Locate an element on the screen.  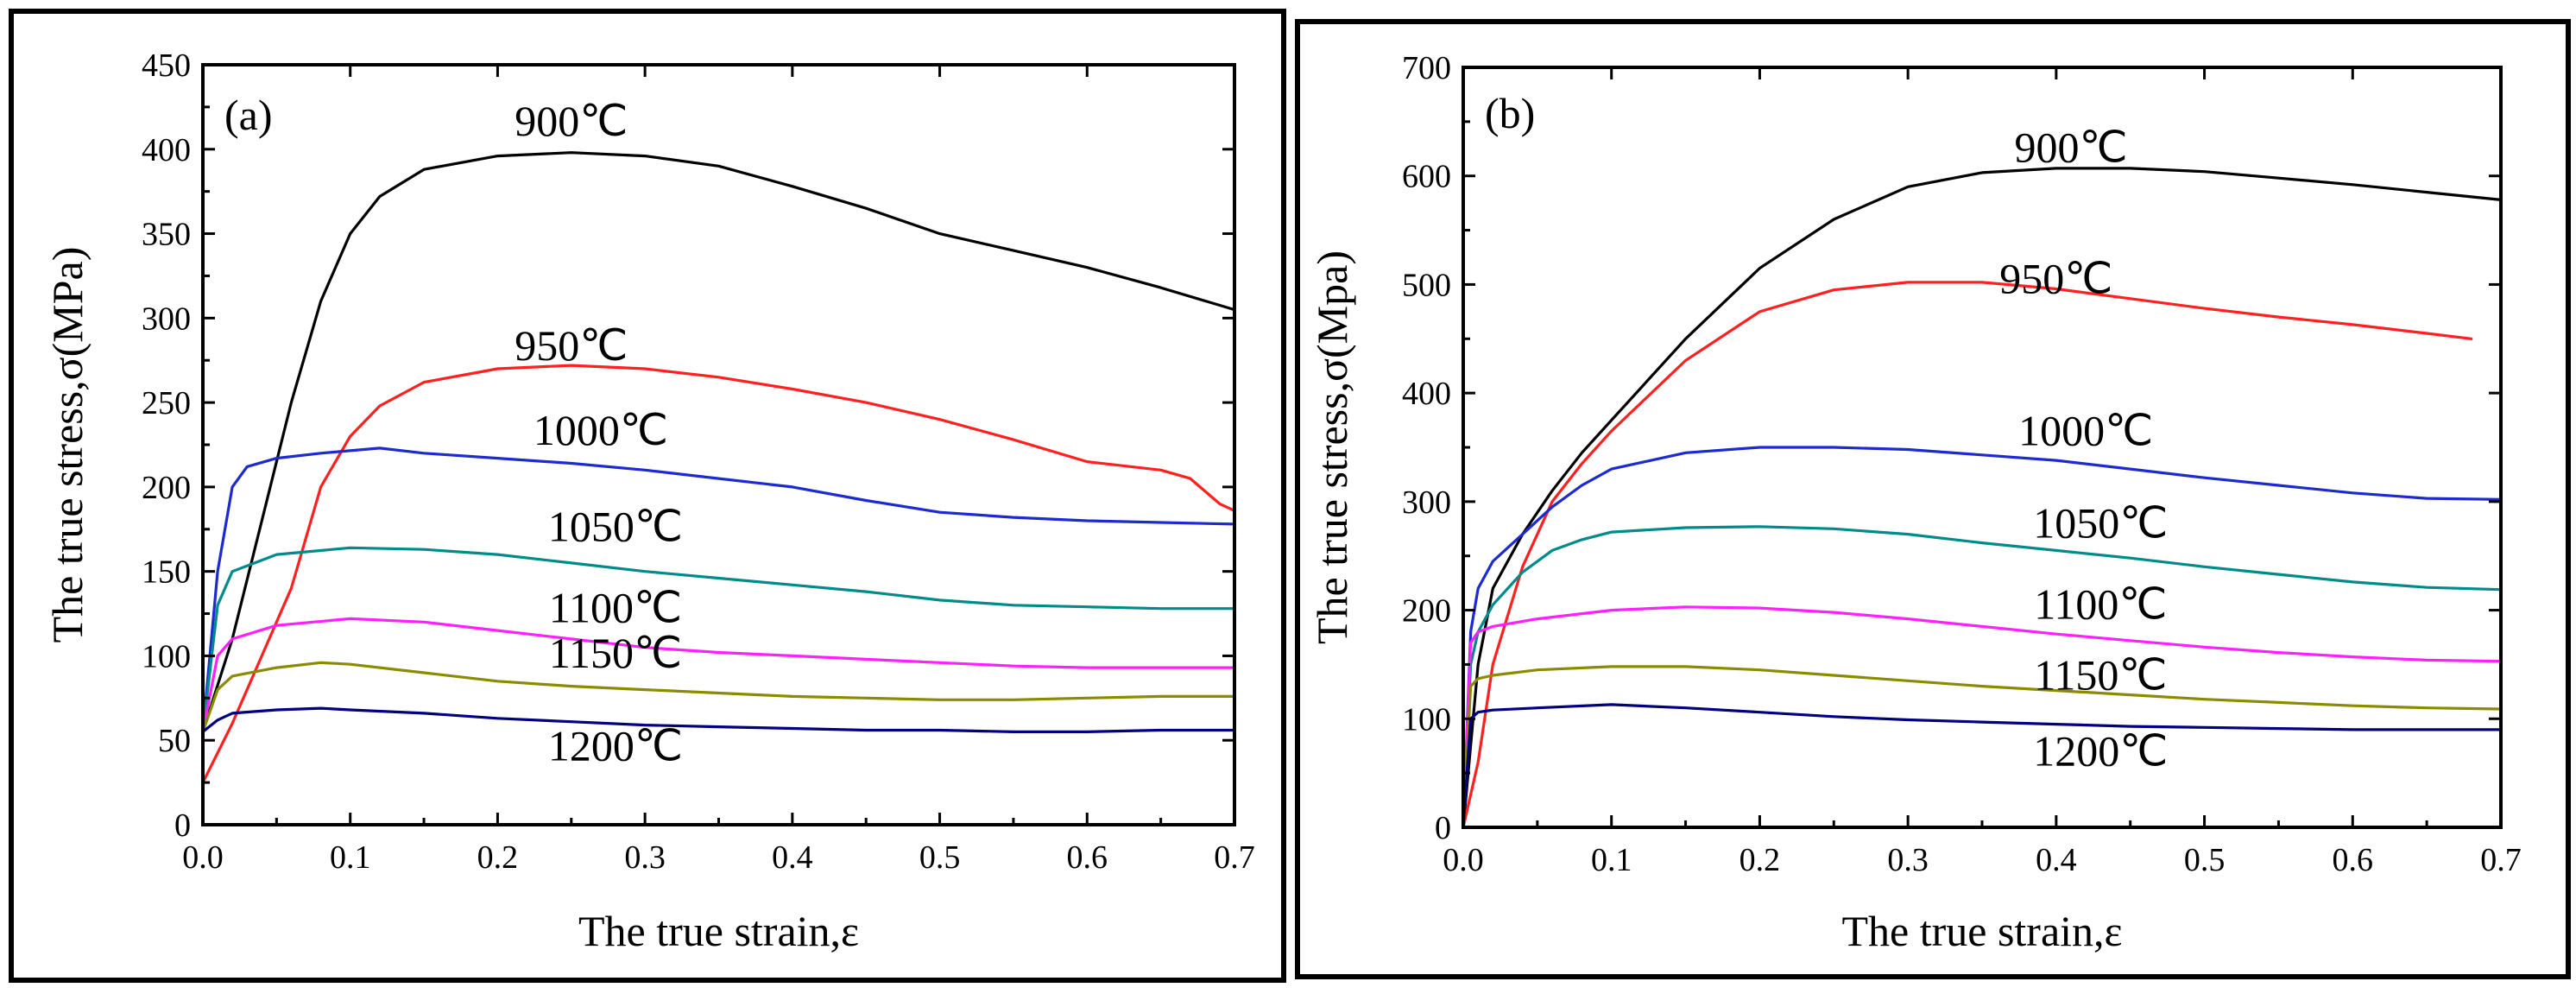
panel-b-series-label-6: 1200℃ is located at coordinates (2100, 750).